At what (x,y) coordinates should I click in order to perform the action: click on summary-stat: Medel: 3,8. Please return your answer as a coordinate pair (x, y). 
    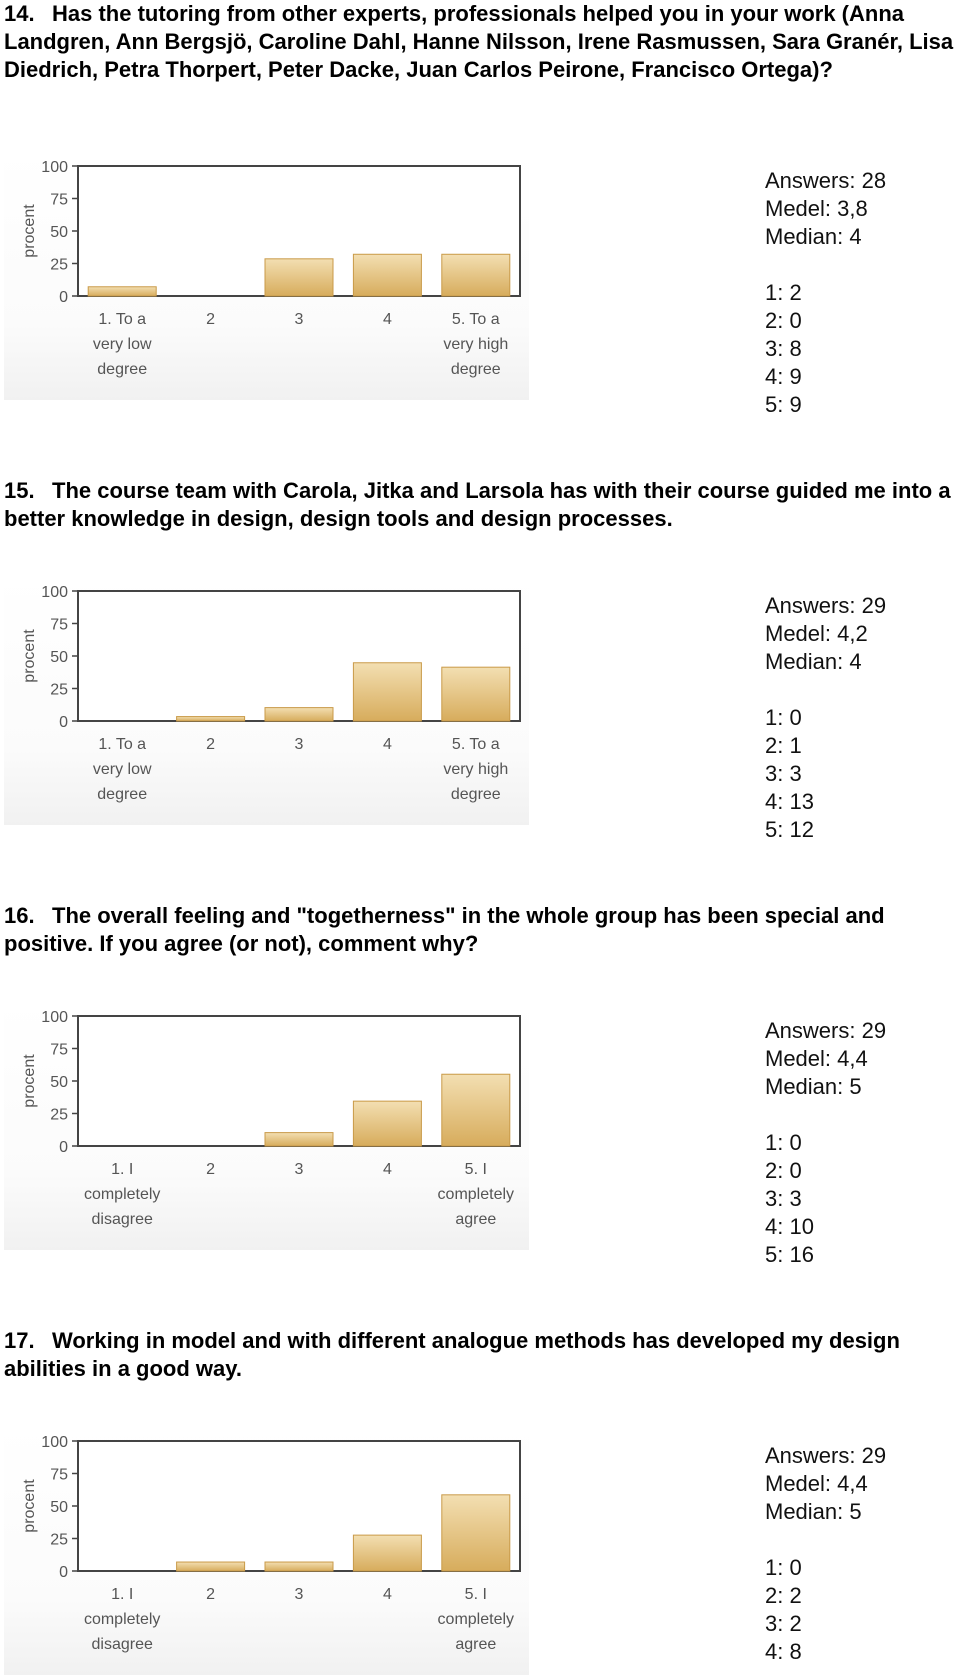
    Looking at the image, I should click on (816, 208).